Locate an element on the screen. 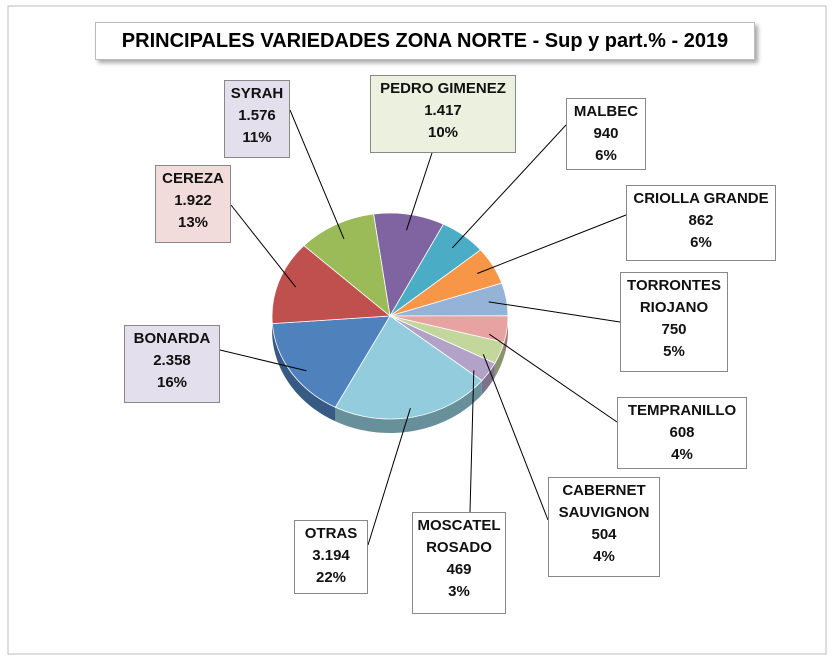 This screenshot has width=840, height=659. slice-label: CABERNET SAUVIGNON 504 4% is located at coordinates (604, 527).